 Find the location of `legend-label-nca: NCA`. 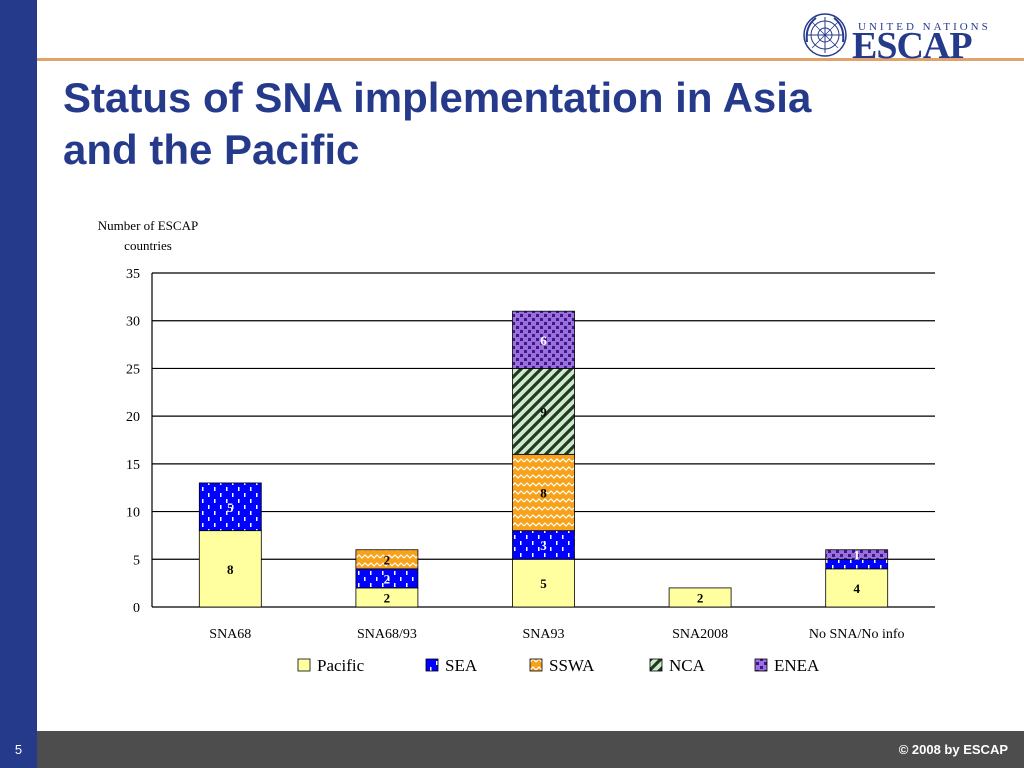

legend-label-nca: NCA is located at coordinates (687, 665).